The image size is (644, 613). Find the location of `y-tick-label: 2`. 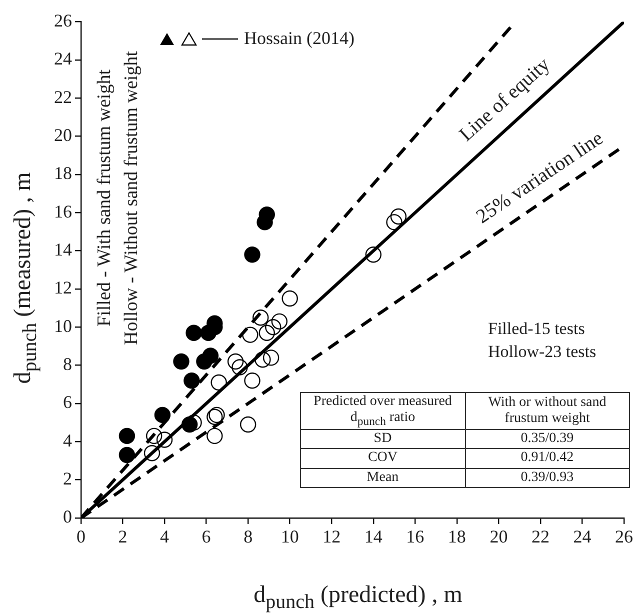

y-tick-label: 2 is located at coordinates (67, 478).